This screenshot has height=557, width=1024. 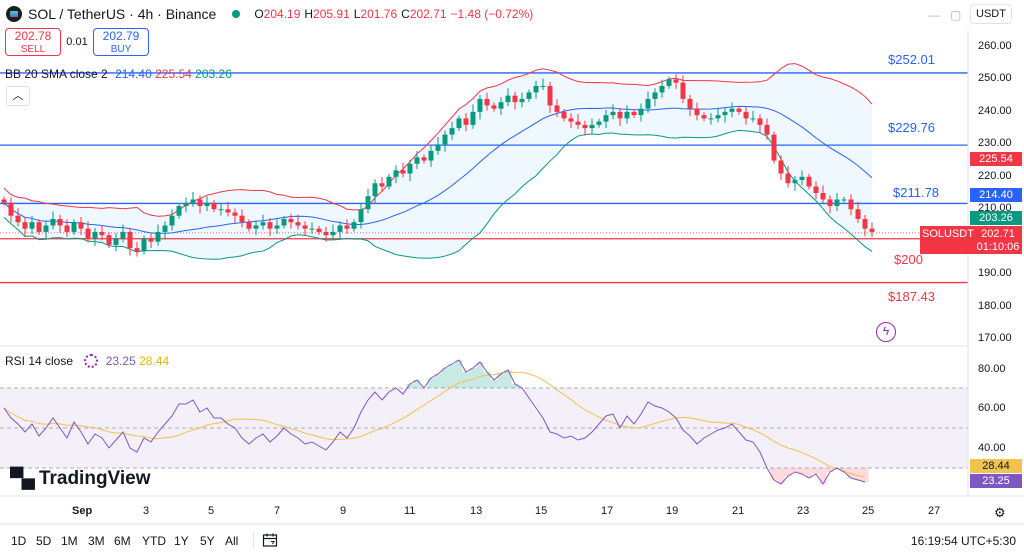 I want to click on time-axis-label: 3, so click(x=146, y=511).